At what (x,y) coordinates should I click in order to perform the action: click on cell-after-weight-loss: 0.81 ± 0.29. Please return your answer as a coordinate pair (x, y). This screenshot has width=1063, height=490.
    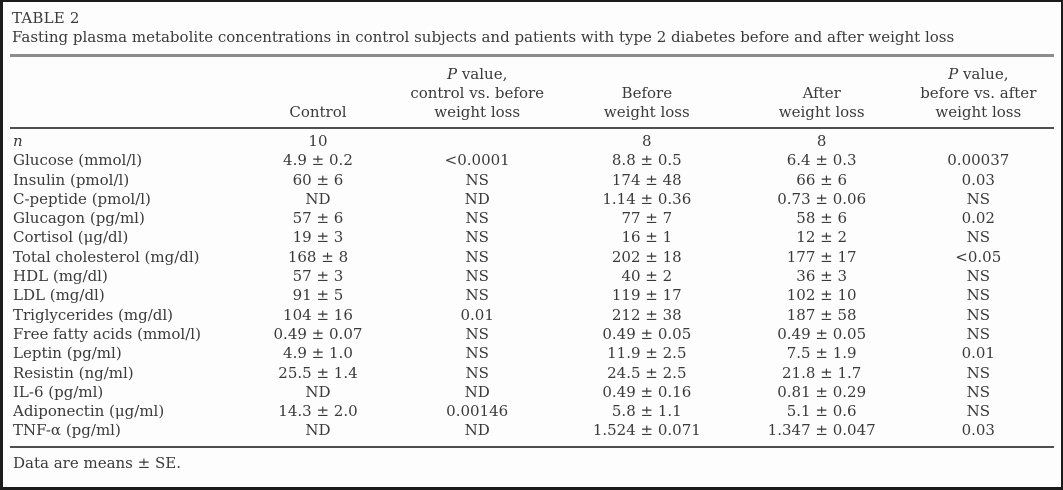
    Looking at the image, I should click on (822, 391).